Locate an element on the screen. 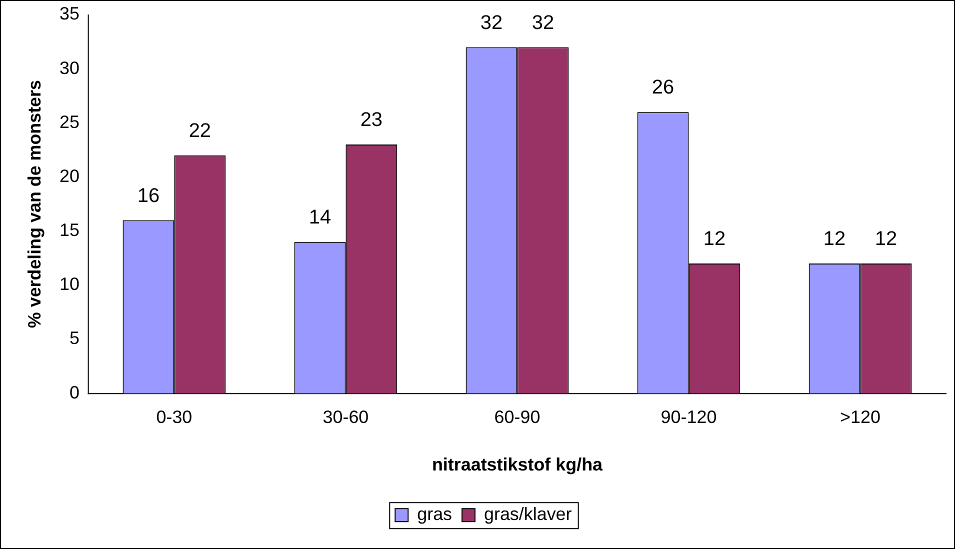 The width and height of the screenshot is (957, 551). y-axis-title: % verdeling van de monsters is located at coordinates (34, 204).